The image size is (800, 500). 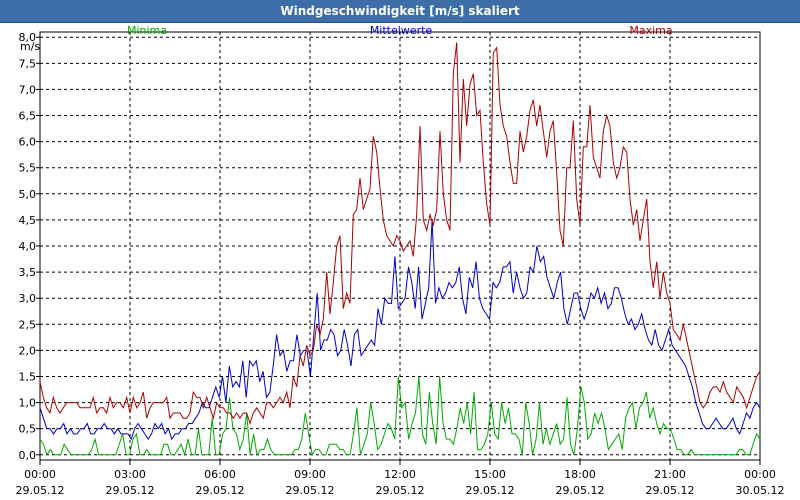 What do you see at coordinates (28, 220) in the screenshot?
I see `y-tick-label: 4,5` at bounding box center [28, 220].